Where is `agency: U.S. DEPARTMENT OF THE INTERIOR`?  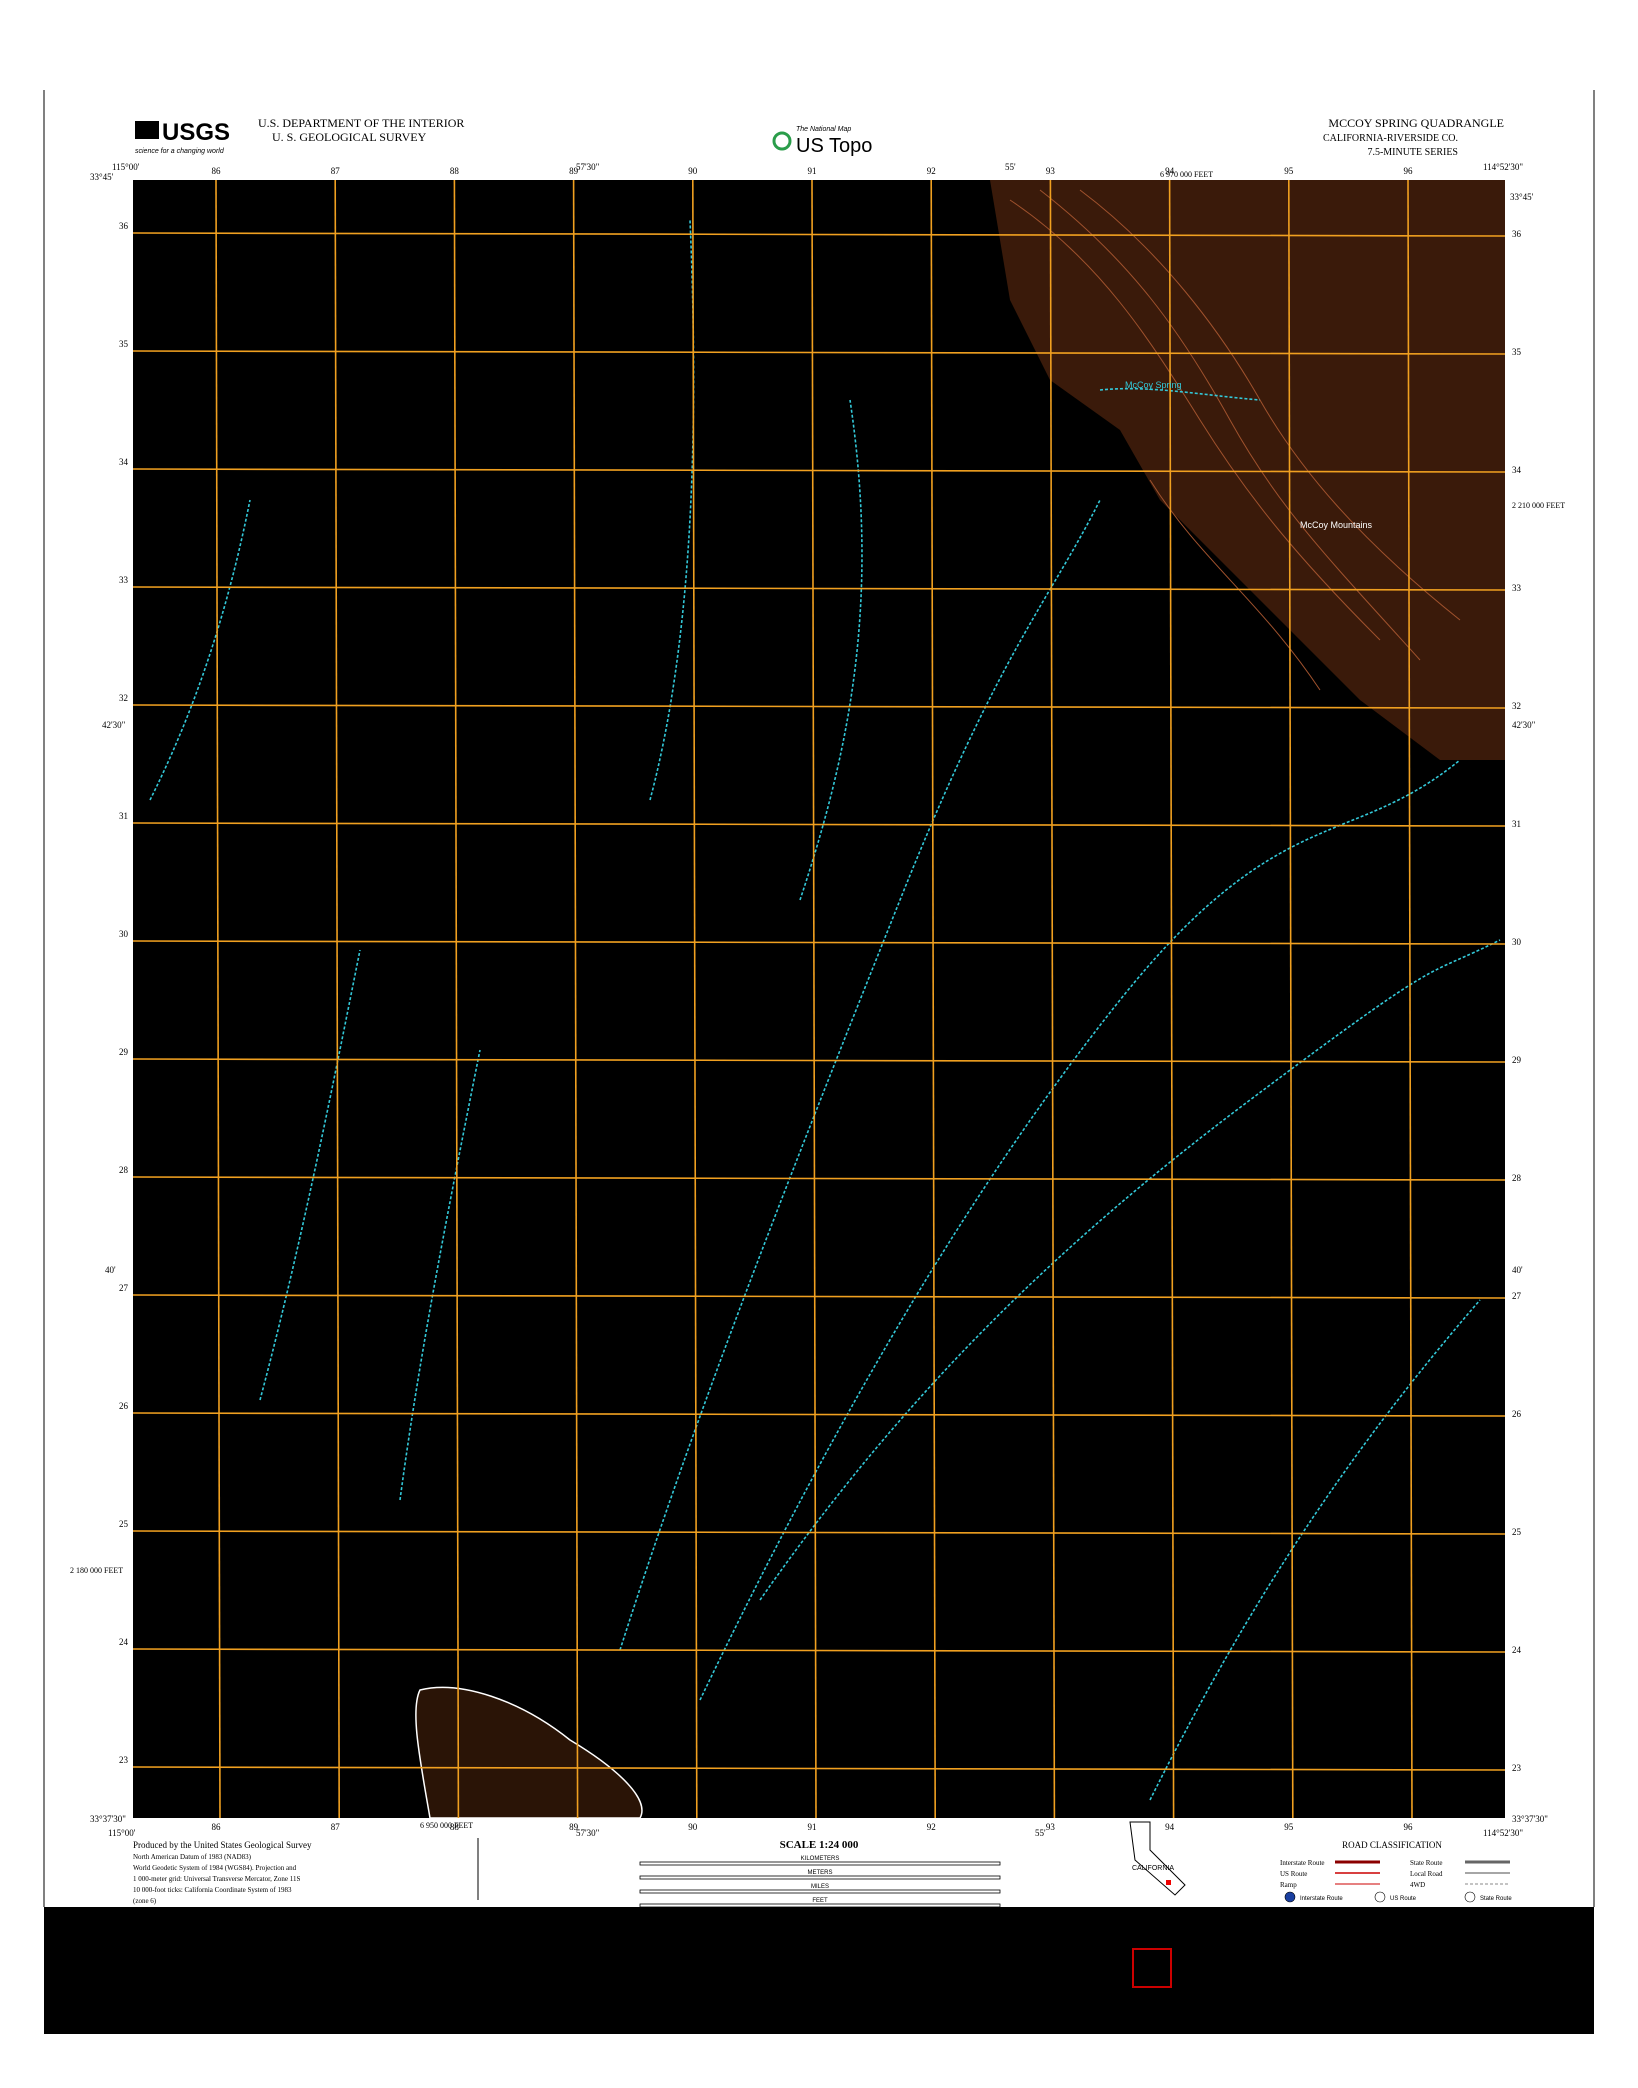
agency: U.S. DEPARTMENT OF THE INTERIOR is located at coordinates (361, 123).